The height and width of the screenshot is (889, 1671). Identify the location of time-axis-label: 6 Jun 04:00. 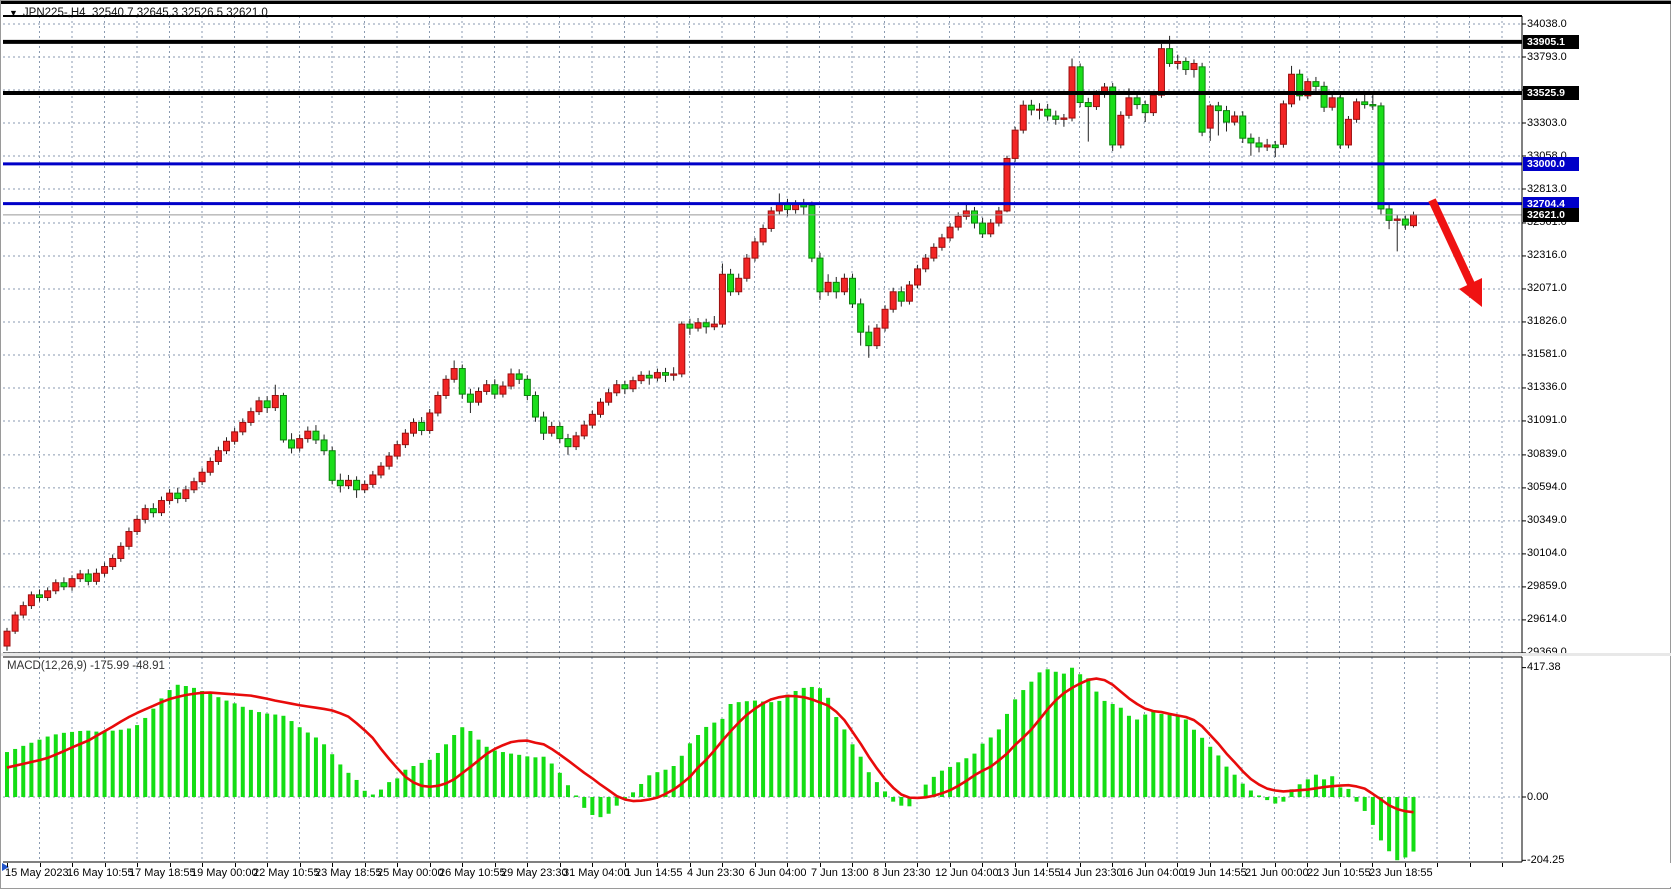
(778, 873).